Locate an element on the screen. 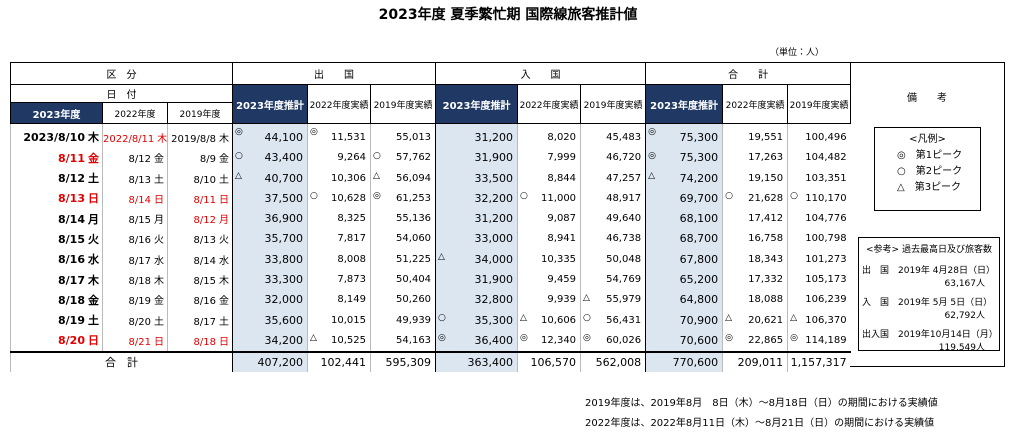  value-cell: ○ 35,300 is located at coordinates (476, 320).